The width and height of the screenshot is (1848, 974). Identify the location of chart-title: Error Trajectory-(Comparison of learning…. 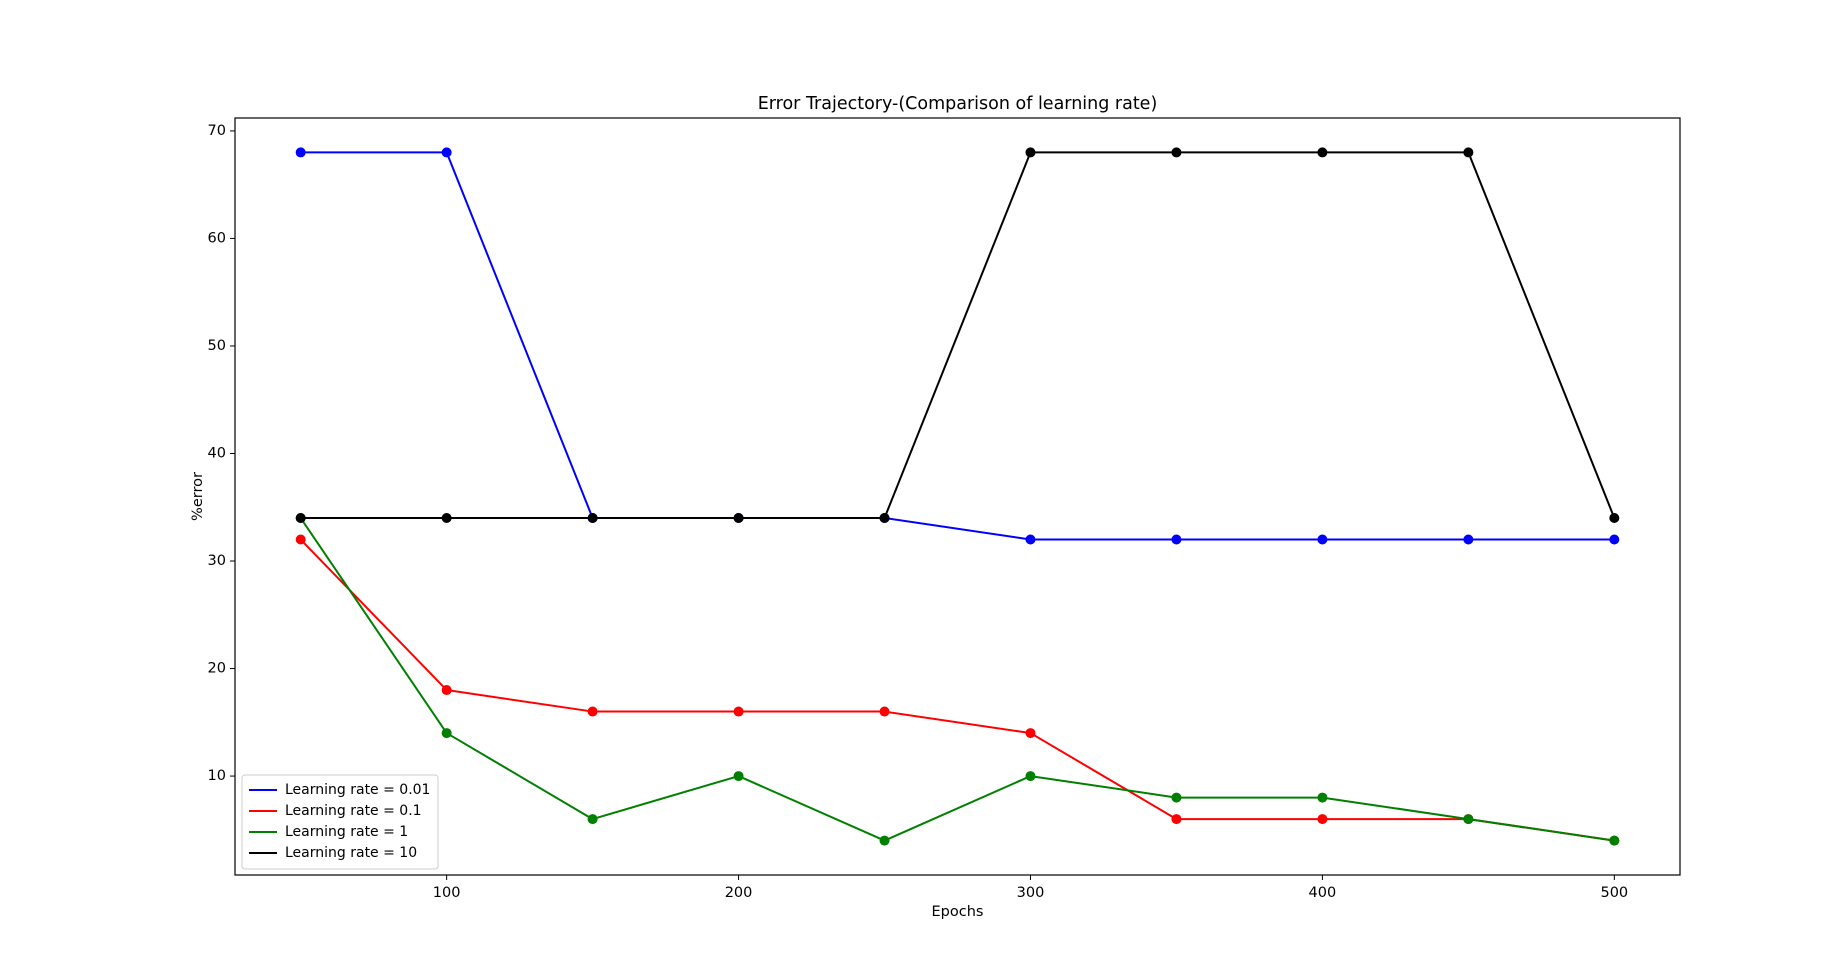
(958, 104).